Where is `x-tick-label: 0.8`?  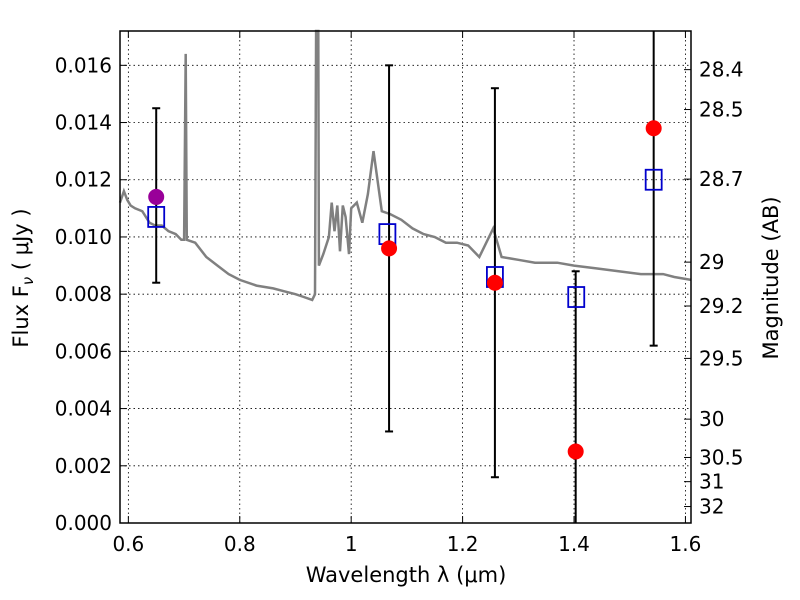 x-tick-label: 0.8 is located at coordinates (240, 544).